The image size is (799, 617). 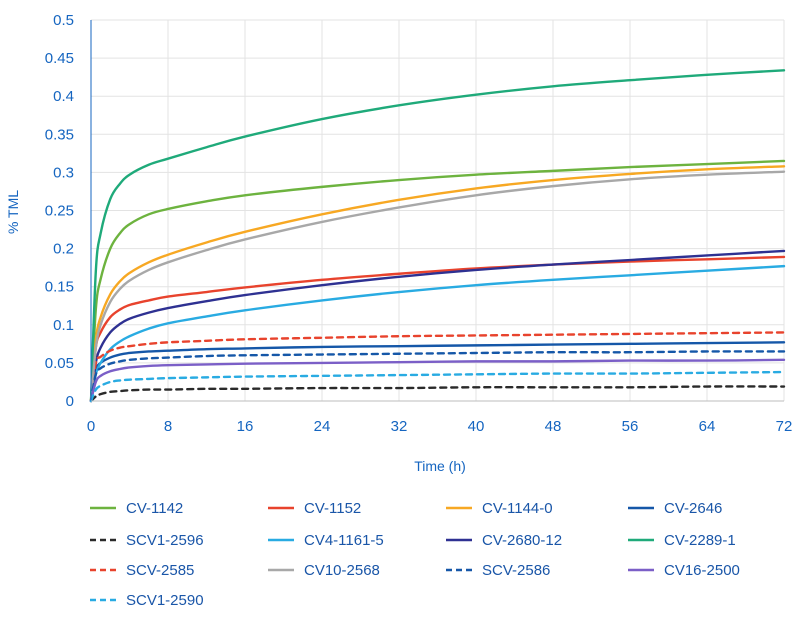 What do you see at coordinates (59, 58) in the screenshot?
I see `y-tick-label: 0.45` at bounding box center [59, 58].